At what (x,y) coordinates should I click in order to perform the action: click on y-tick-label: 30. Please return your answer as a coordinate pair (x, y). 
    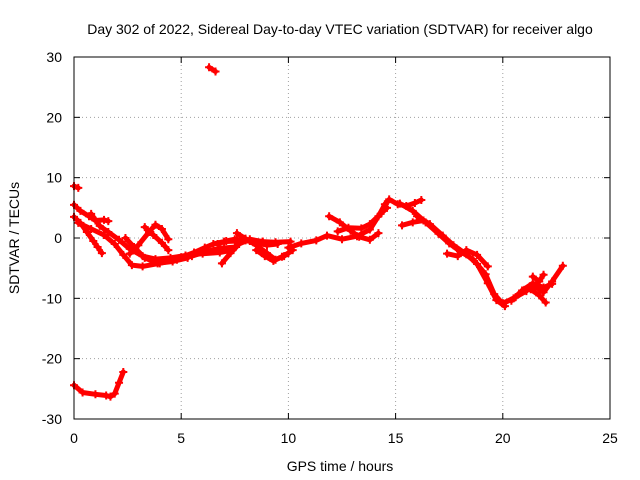
    Looking at the image, I should click on (54, 57).